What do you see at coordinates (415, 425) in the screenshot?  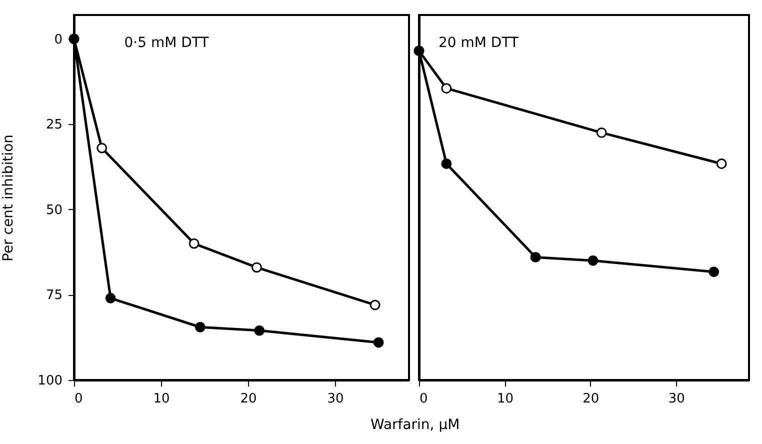 I see `x-axis-title: Warfarin, μM` at bounding box center [415, 425].